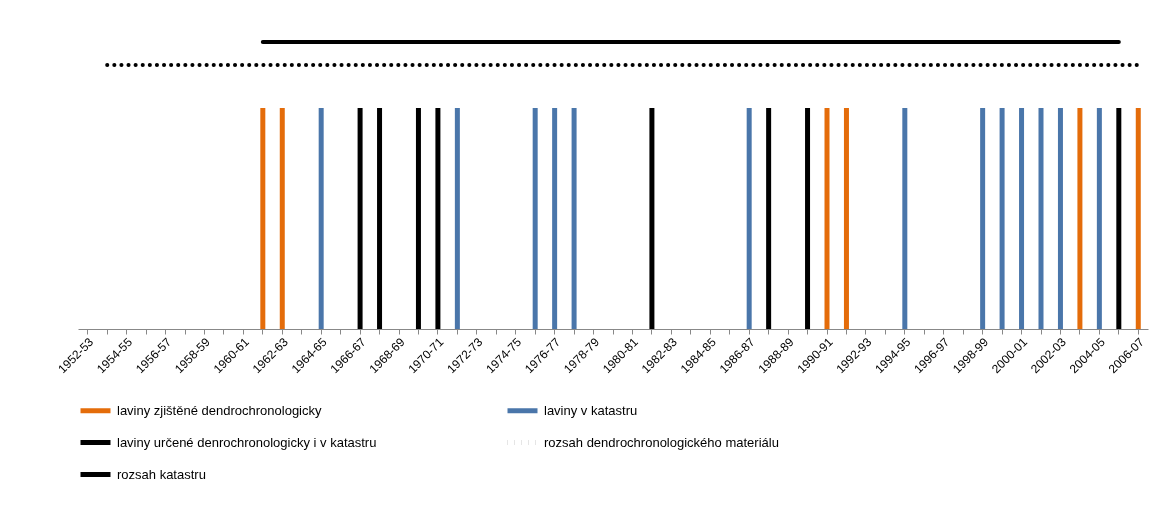 The height and width of the screenshot is (510, 1170). I want to click on legend-label: rozsah dendrochronologického materiálu, so click(661, 442).